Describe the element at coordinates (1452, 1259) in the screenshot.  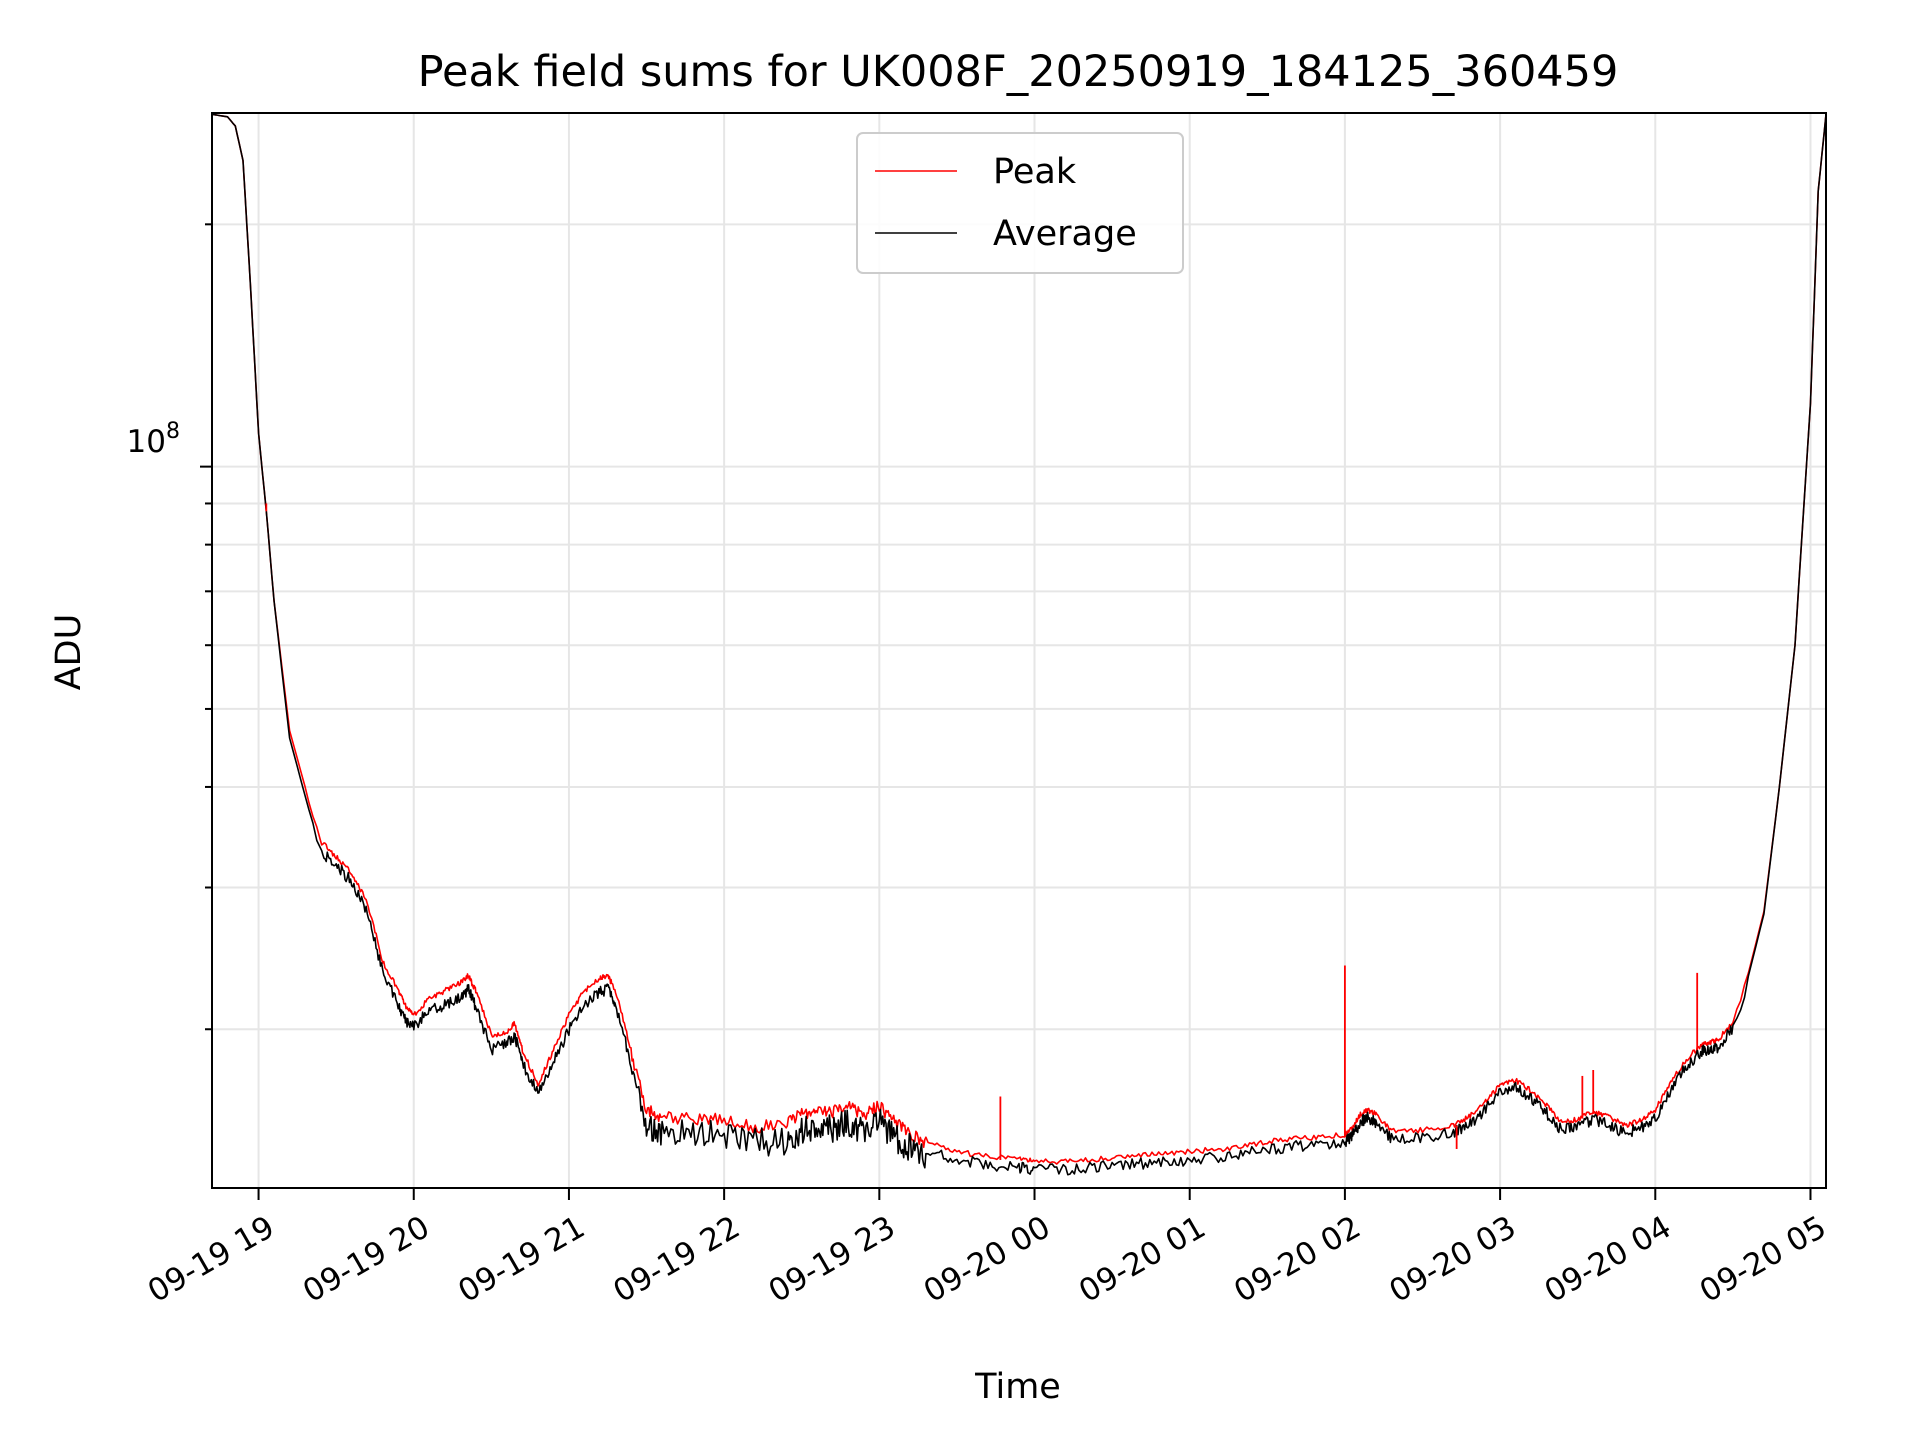
I see `x-tick-label: 09-20 03` at that location.